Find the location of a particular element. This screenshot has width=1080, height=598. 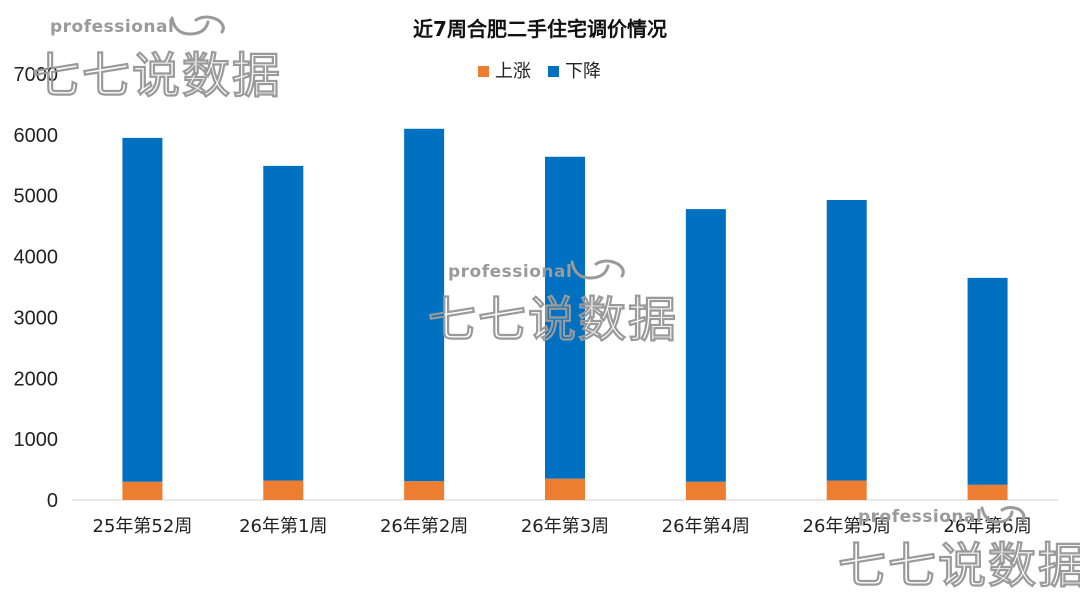

x-tick-label: 26年第5周 is located at coordinates (847, 526).